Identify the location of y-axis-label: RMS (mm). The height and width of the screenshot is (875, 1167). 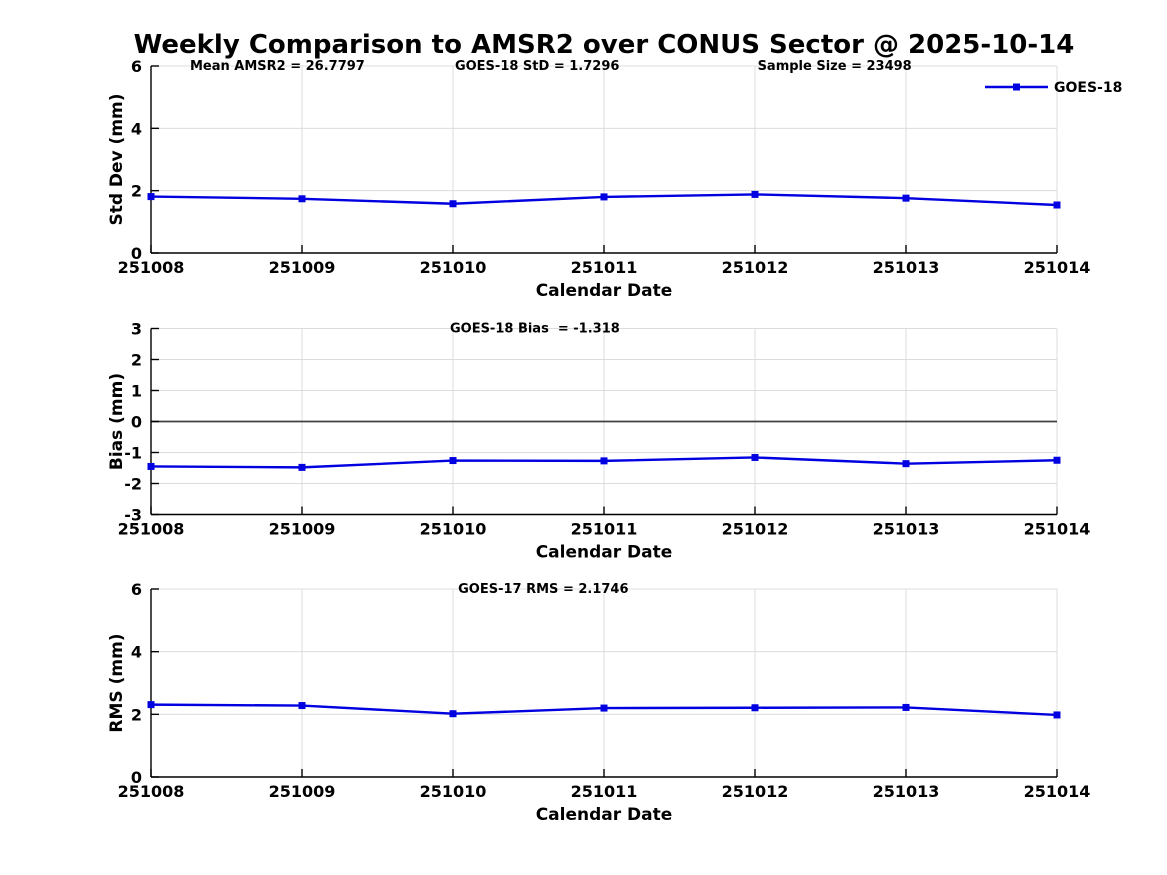
(117, 682).